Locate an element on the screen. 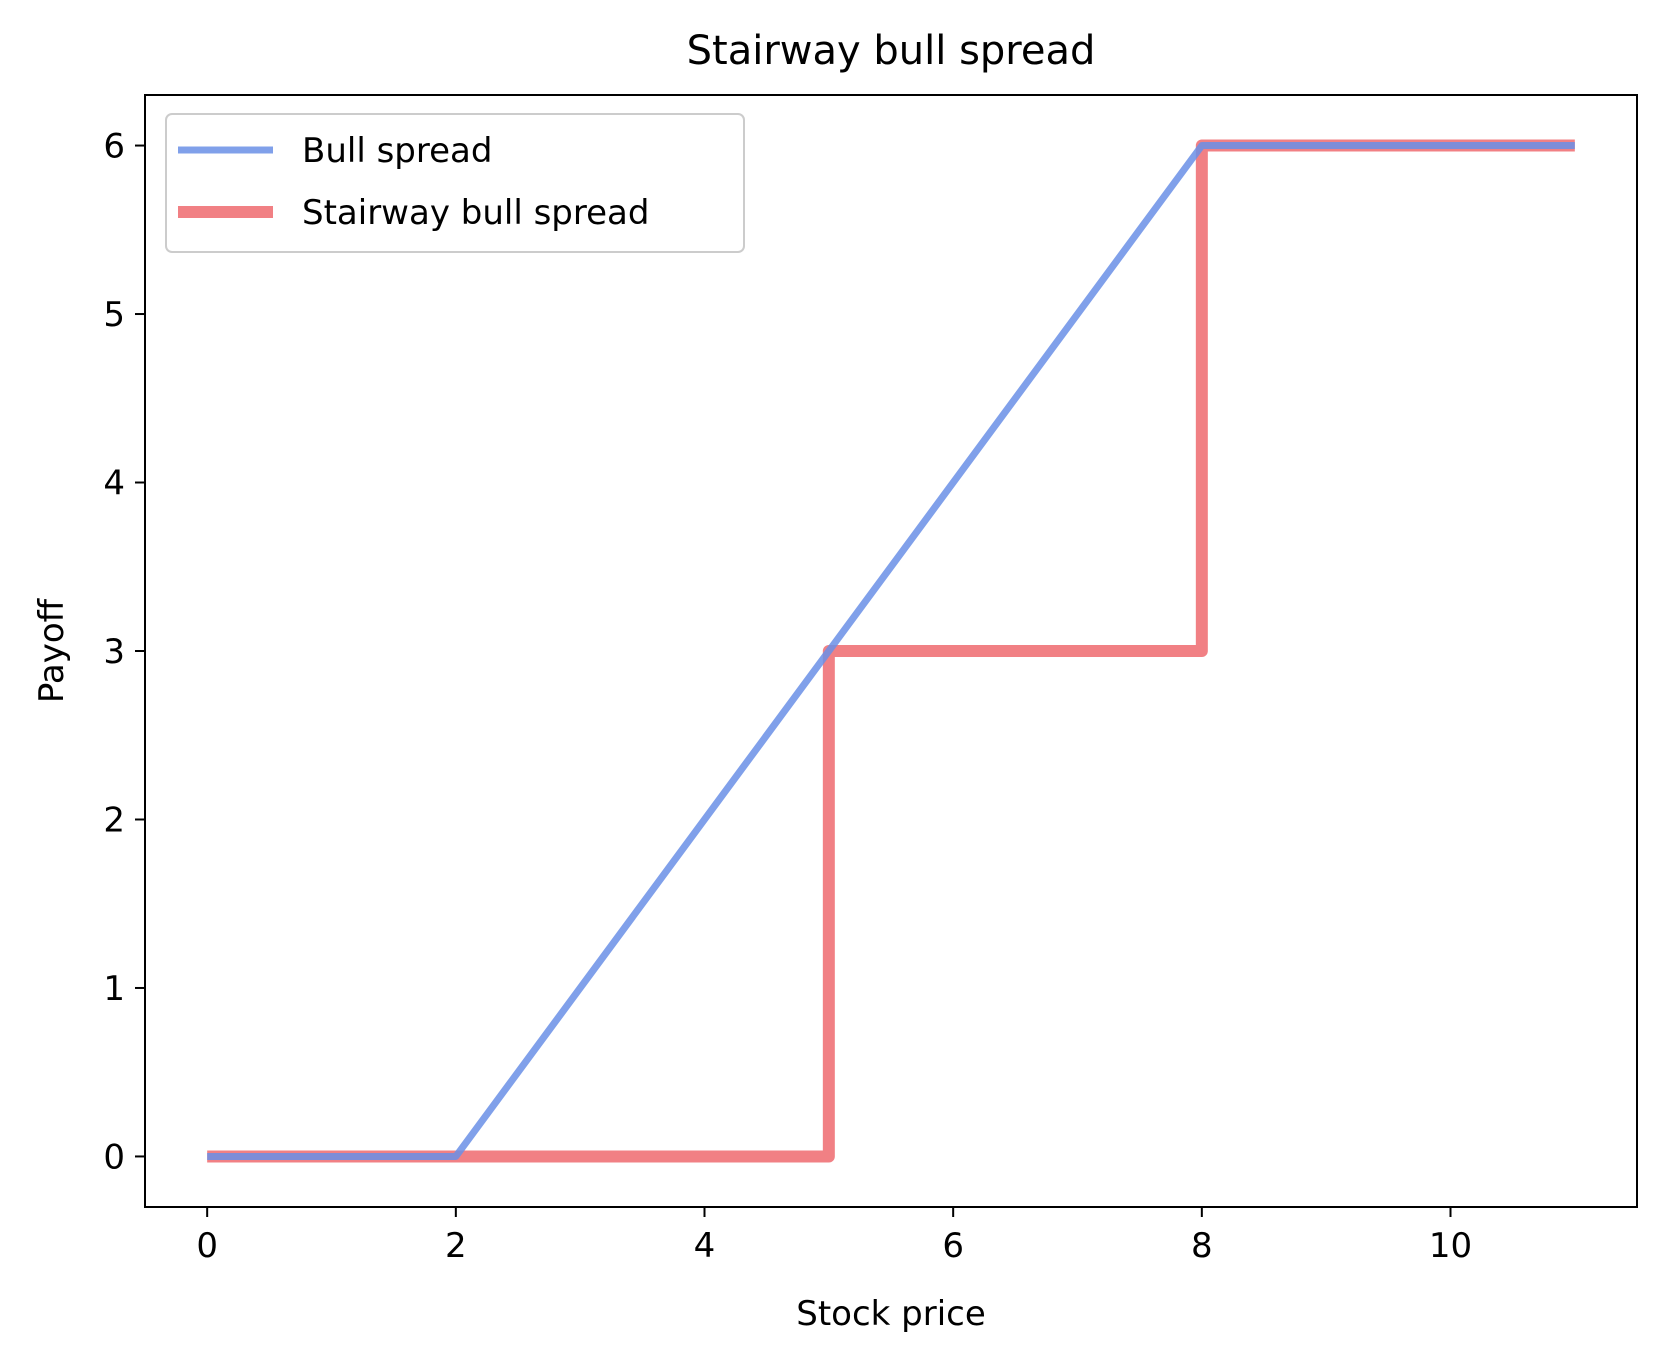 The width and height of the screenshot is (1662, 1361). y-tick-label: 5 is located at coordinates (114, 315).